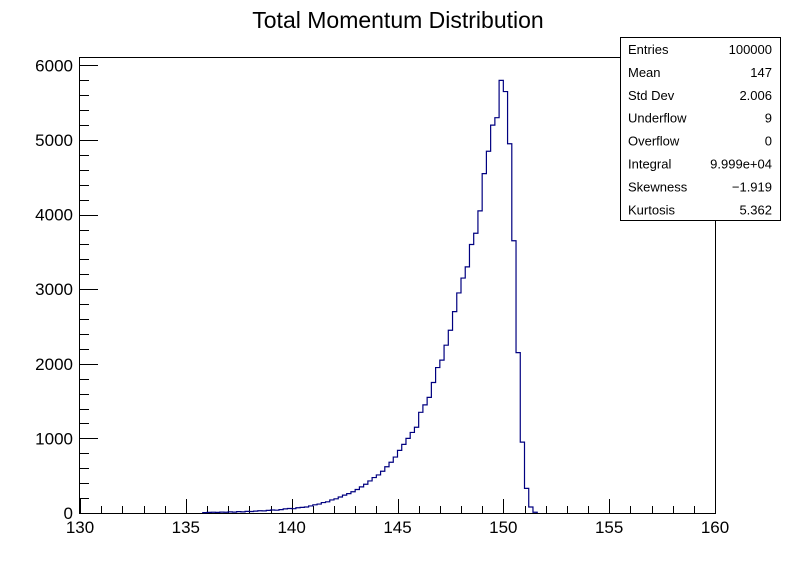 Image resolution: width=796 pixels, height=572 pixels. Describe the element at coordinates (755, 209) in the screenshot. I see `stats-value: 5.362` at that location.